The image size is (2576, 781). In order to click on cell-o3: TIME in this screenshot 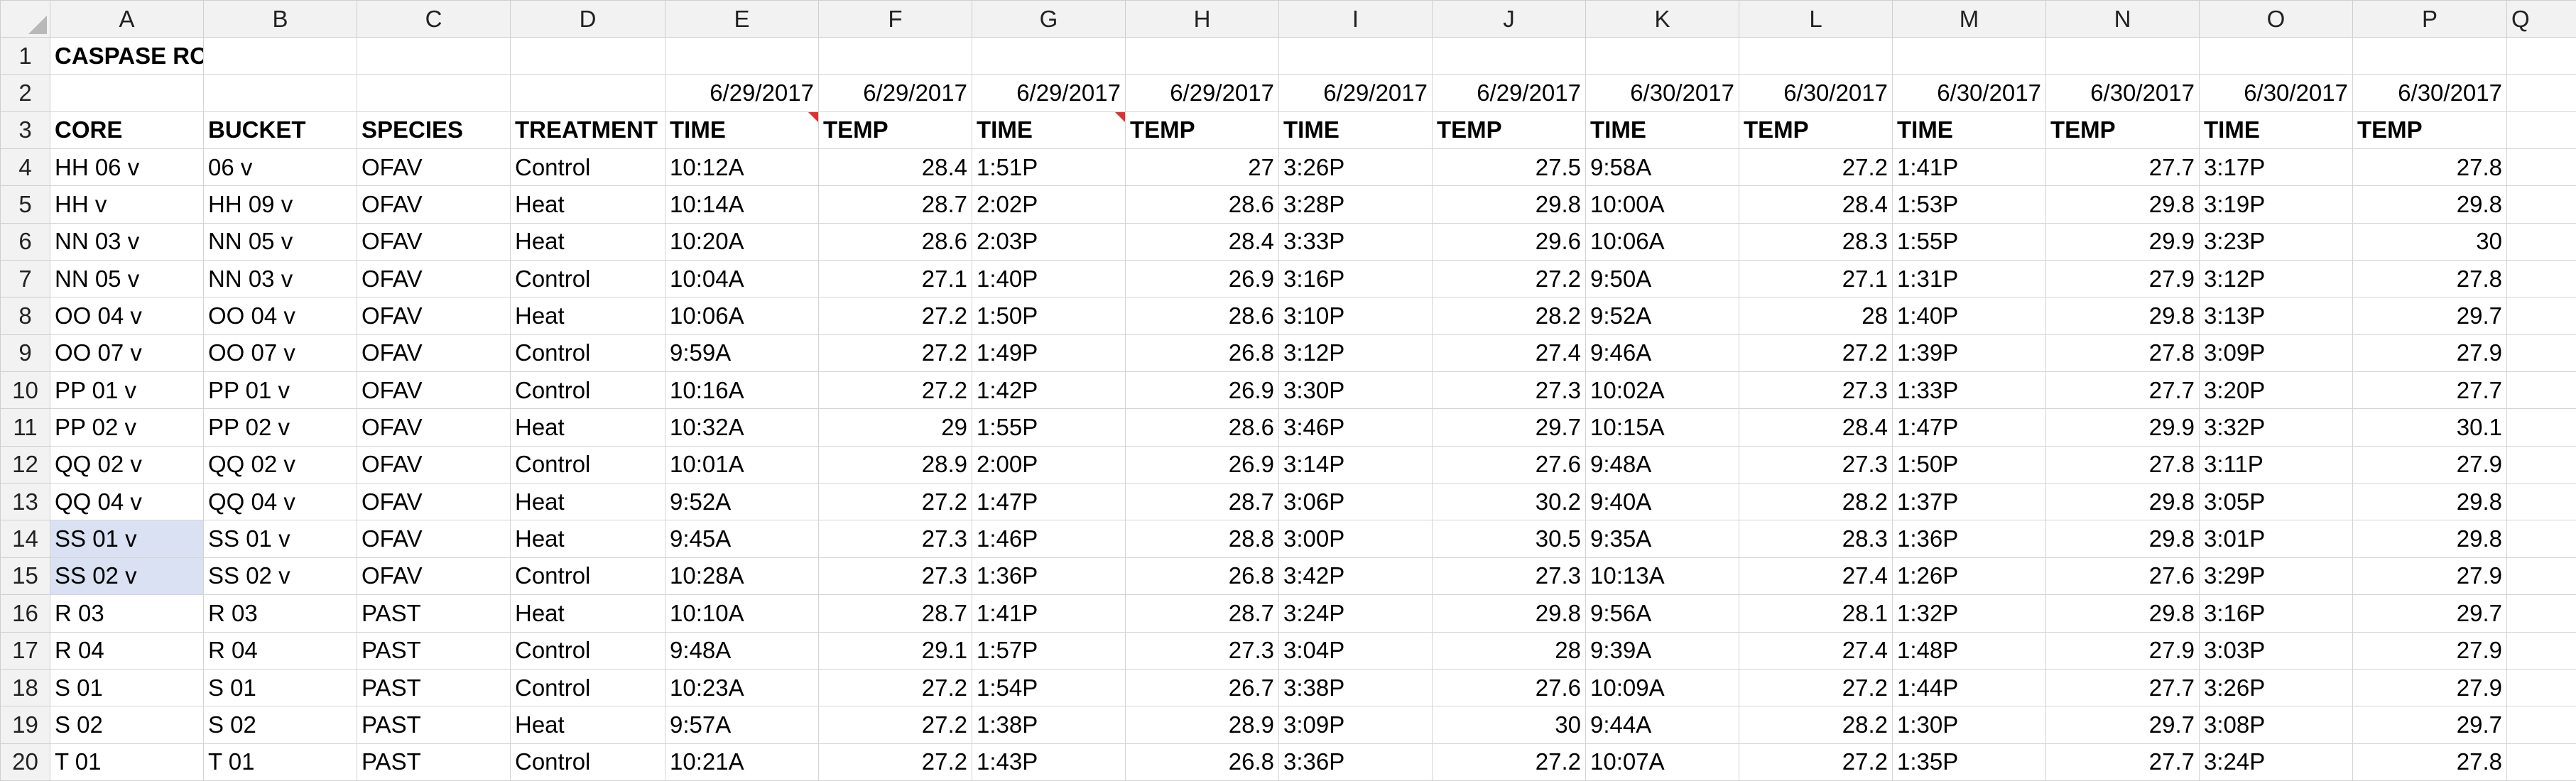, I will do `click(2276, 130)`.